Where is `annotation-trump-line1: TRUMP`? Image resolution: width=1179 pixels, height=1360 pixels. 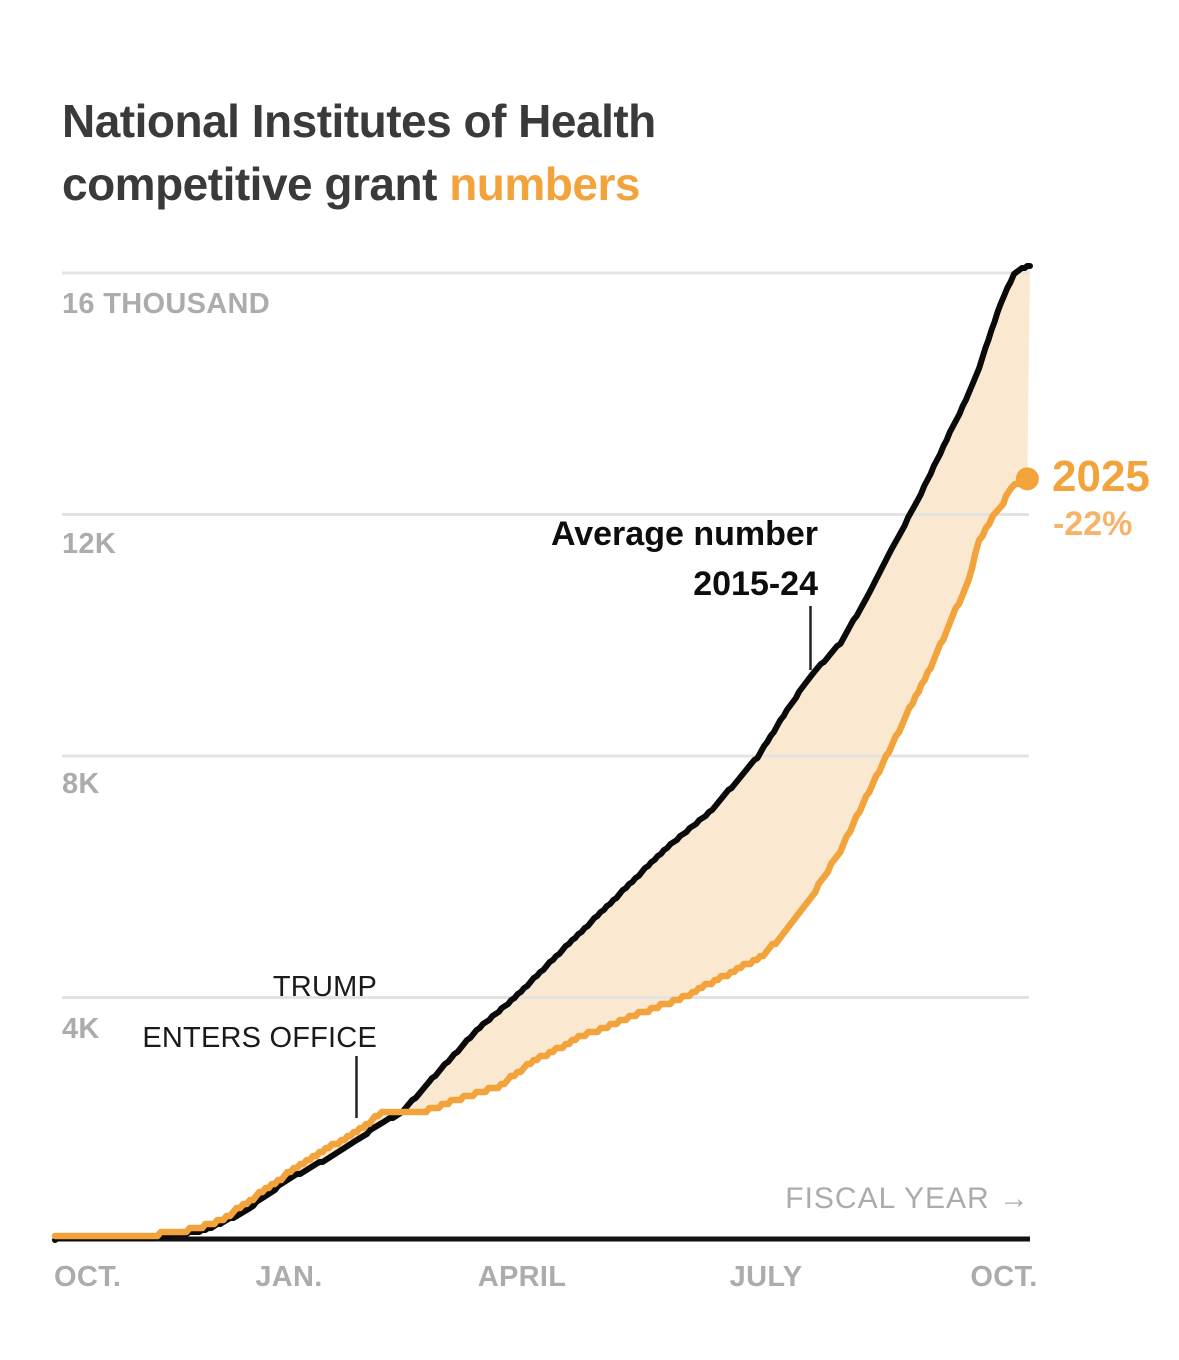 annotation-trump-line1: TRUMP is located at coordinates (324, 987).